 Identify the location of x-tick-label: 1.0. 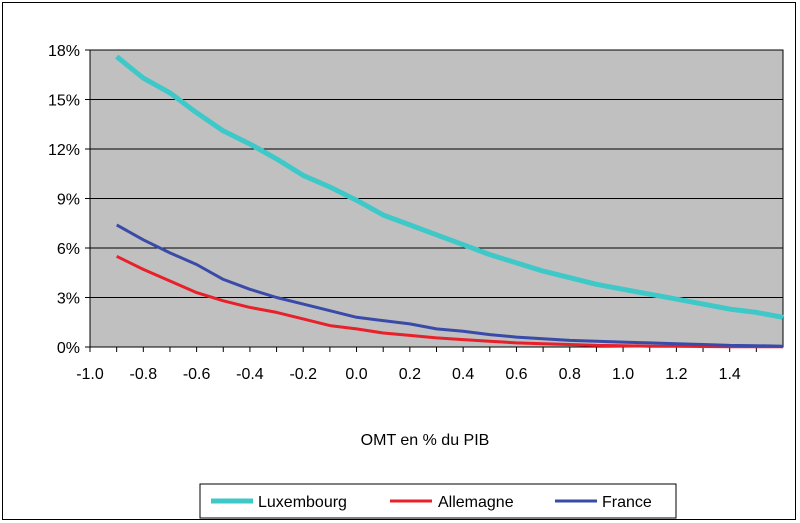
(623, 374).